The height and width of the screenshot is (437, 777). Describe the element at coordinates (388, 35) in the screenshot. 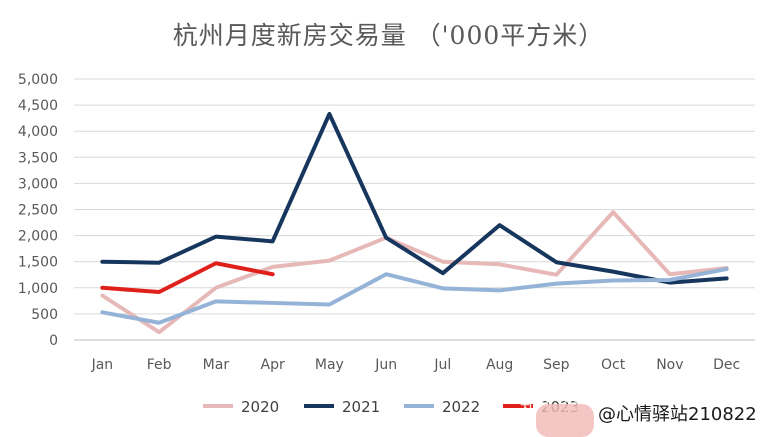

I see `chart-title: 杭州月度新房交易量 （'000平方米）` at that location.